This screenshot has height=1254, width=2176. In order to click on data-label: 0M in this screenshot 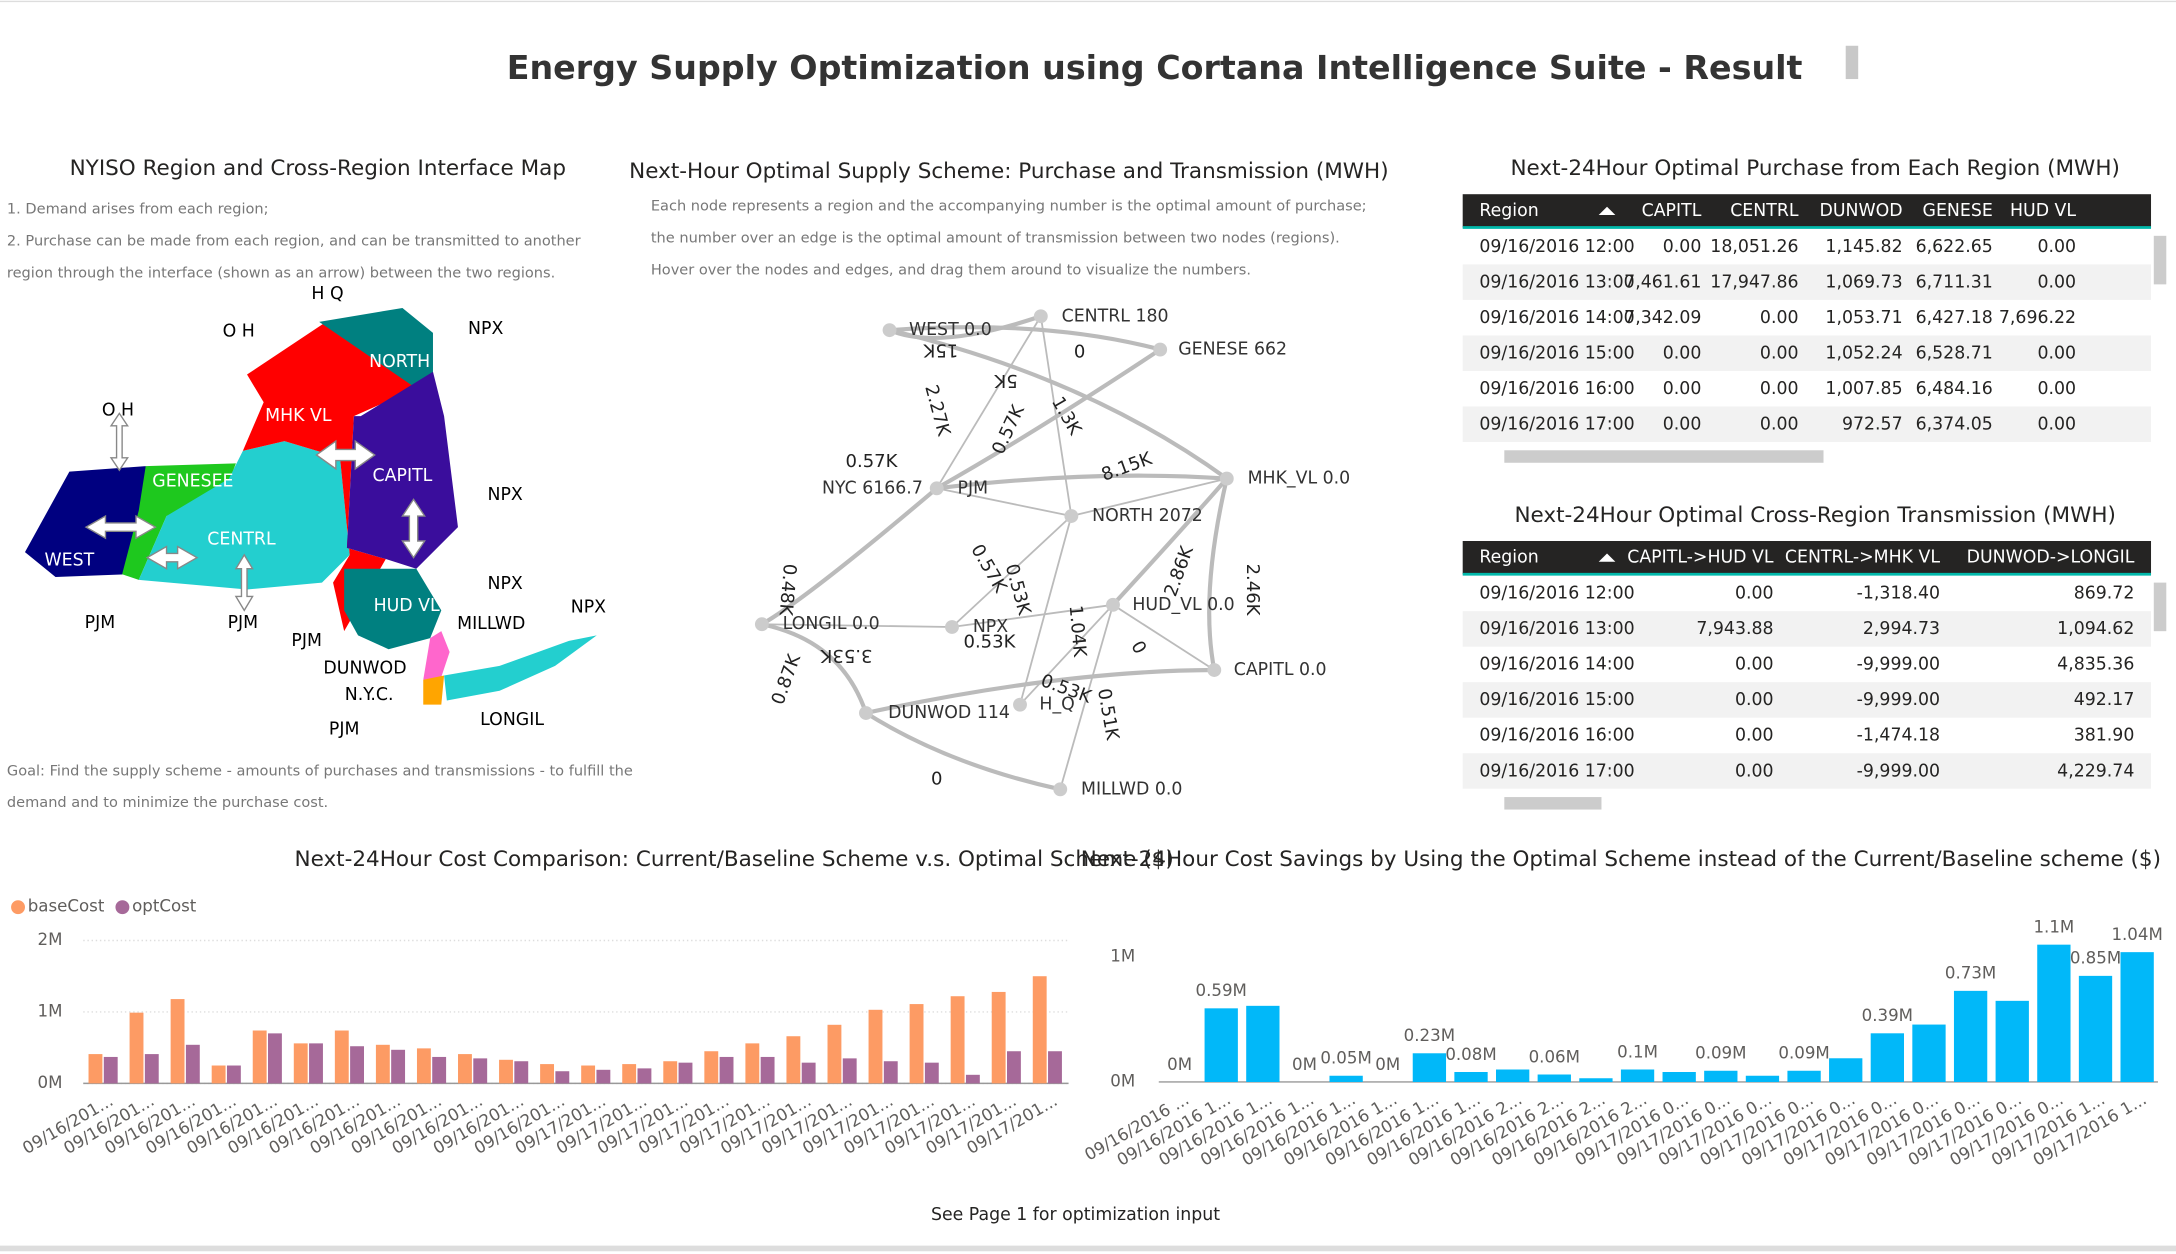, I will do `click(1304, 1064)`.